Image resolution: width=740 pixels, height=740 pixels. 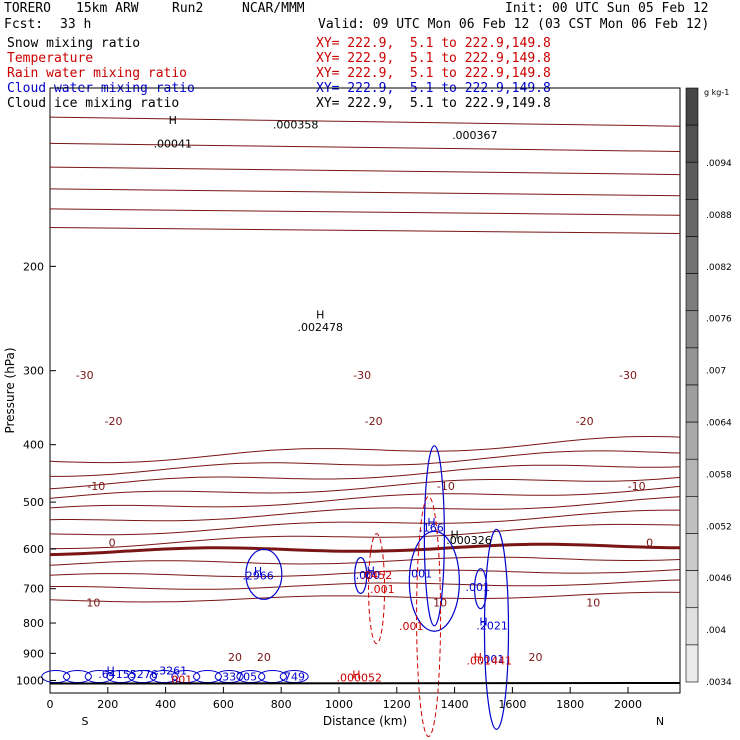 I want to click on x-end-left: S, so click(x=85, y=721).